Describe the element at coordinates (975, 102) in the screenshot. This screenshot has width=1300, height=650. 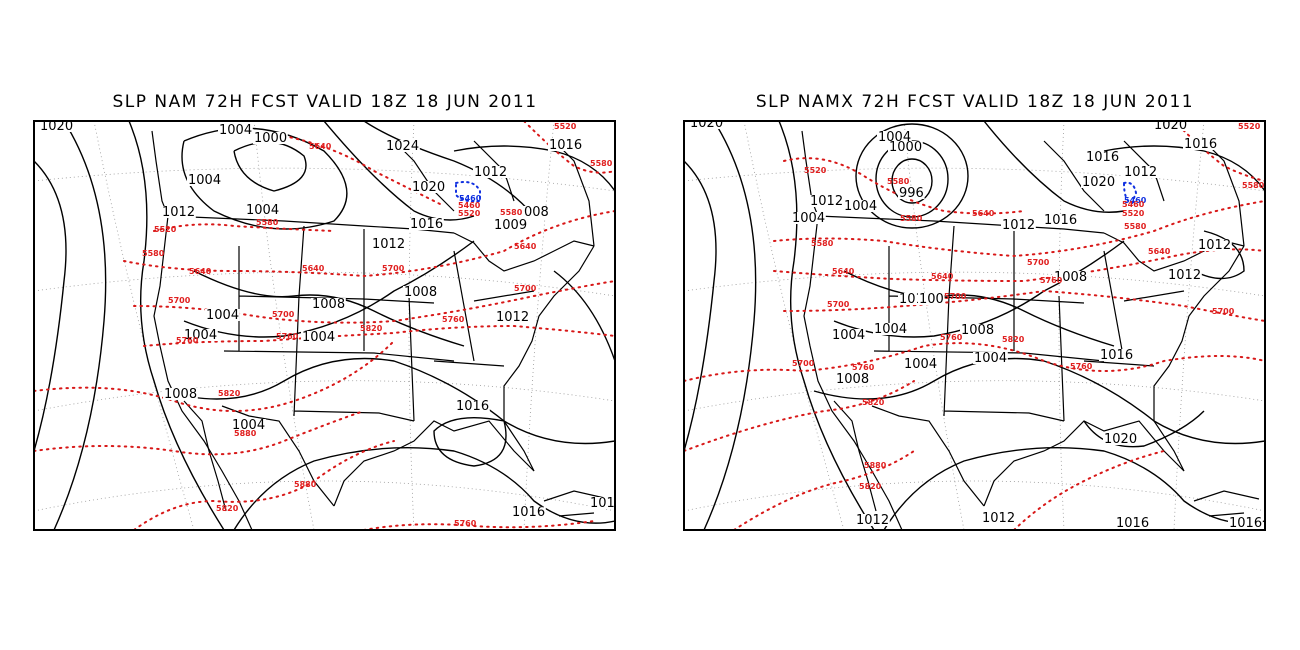
I see `panel-title: SLP NAMX 72H FCST VALID 18Z 18 JUN 2011` at that location.